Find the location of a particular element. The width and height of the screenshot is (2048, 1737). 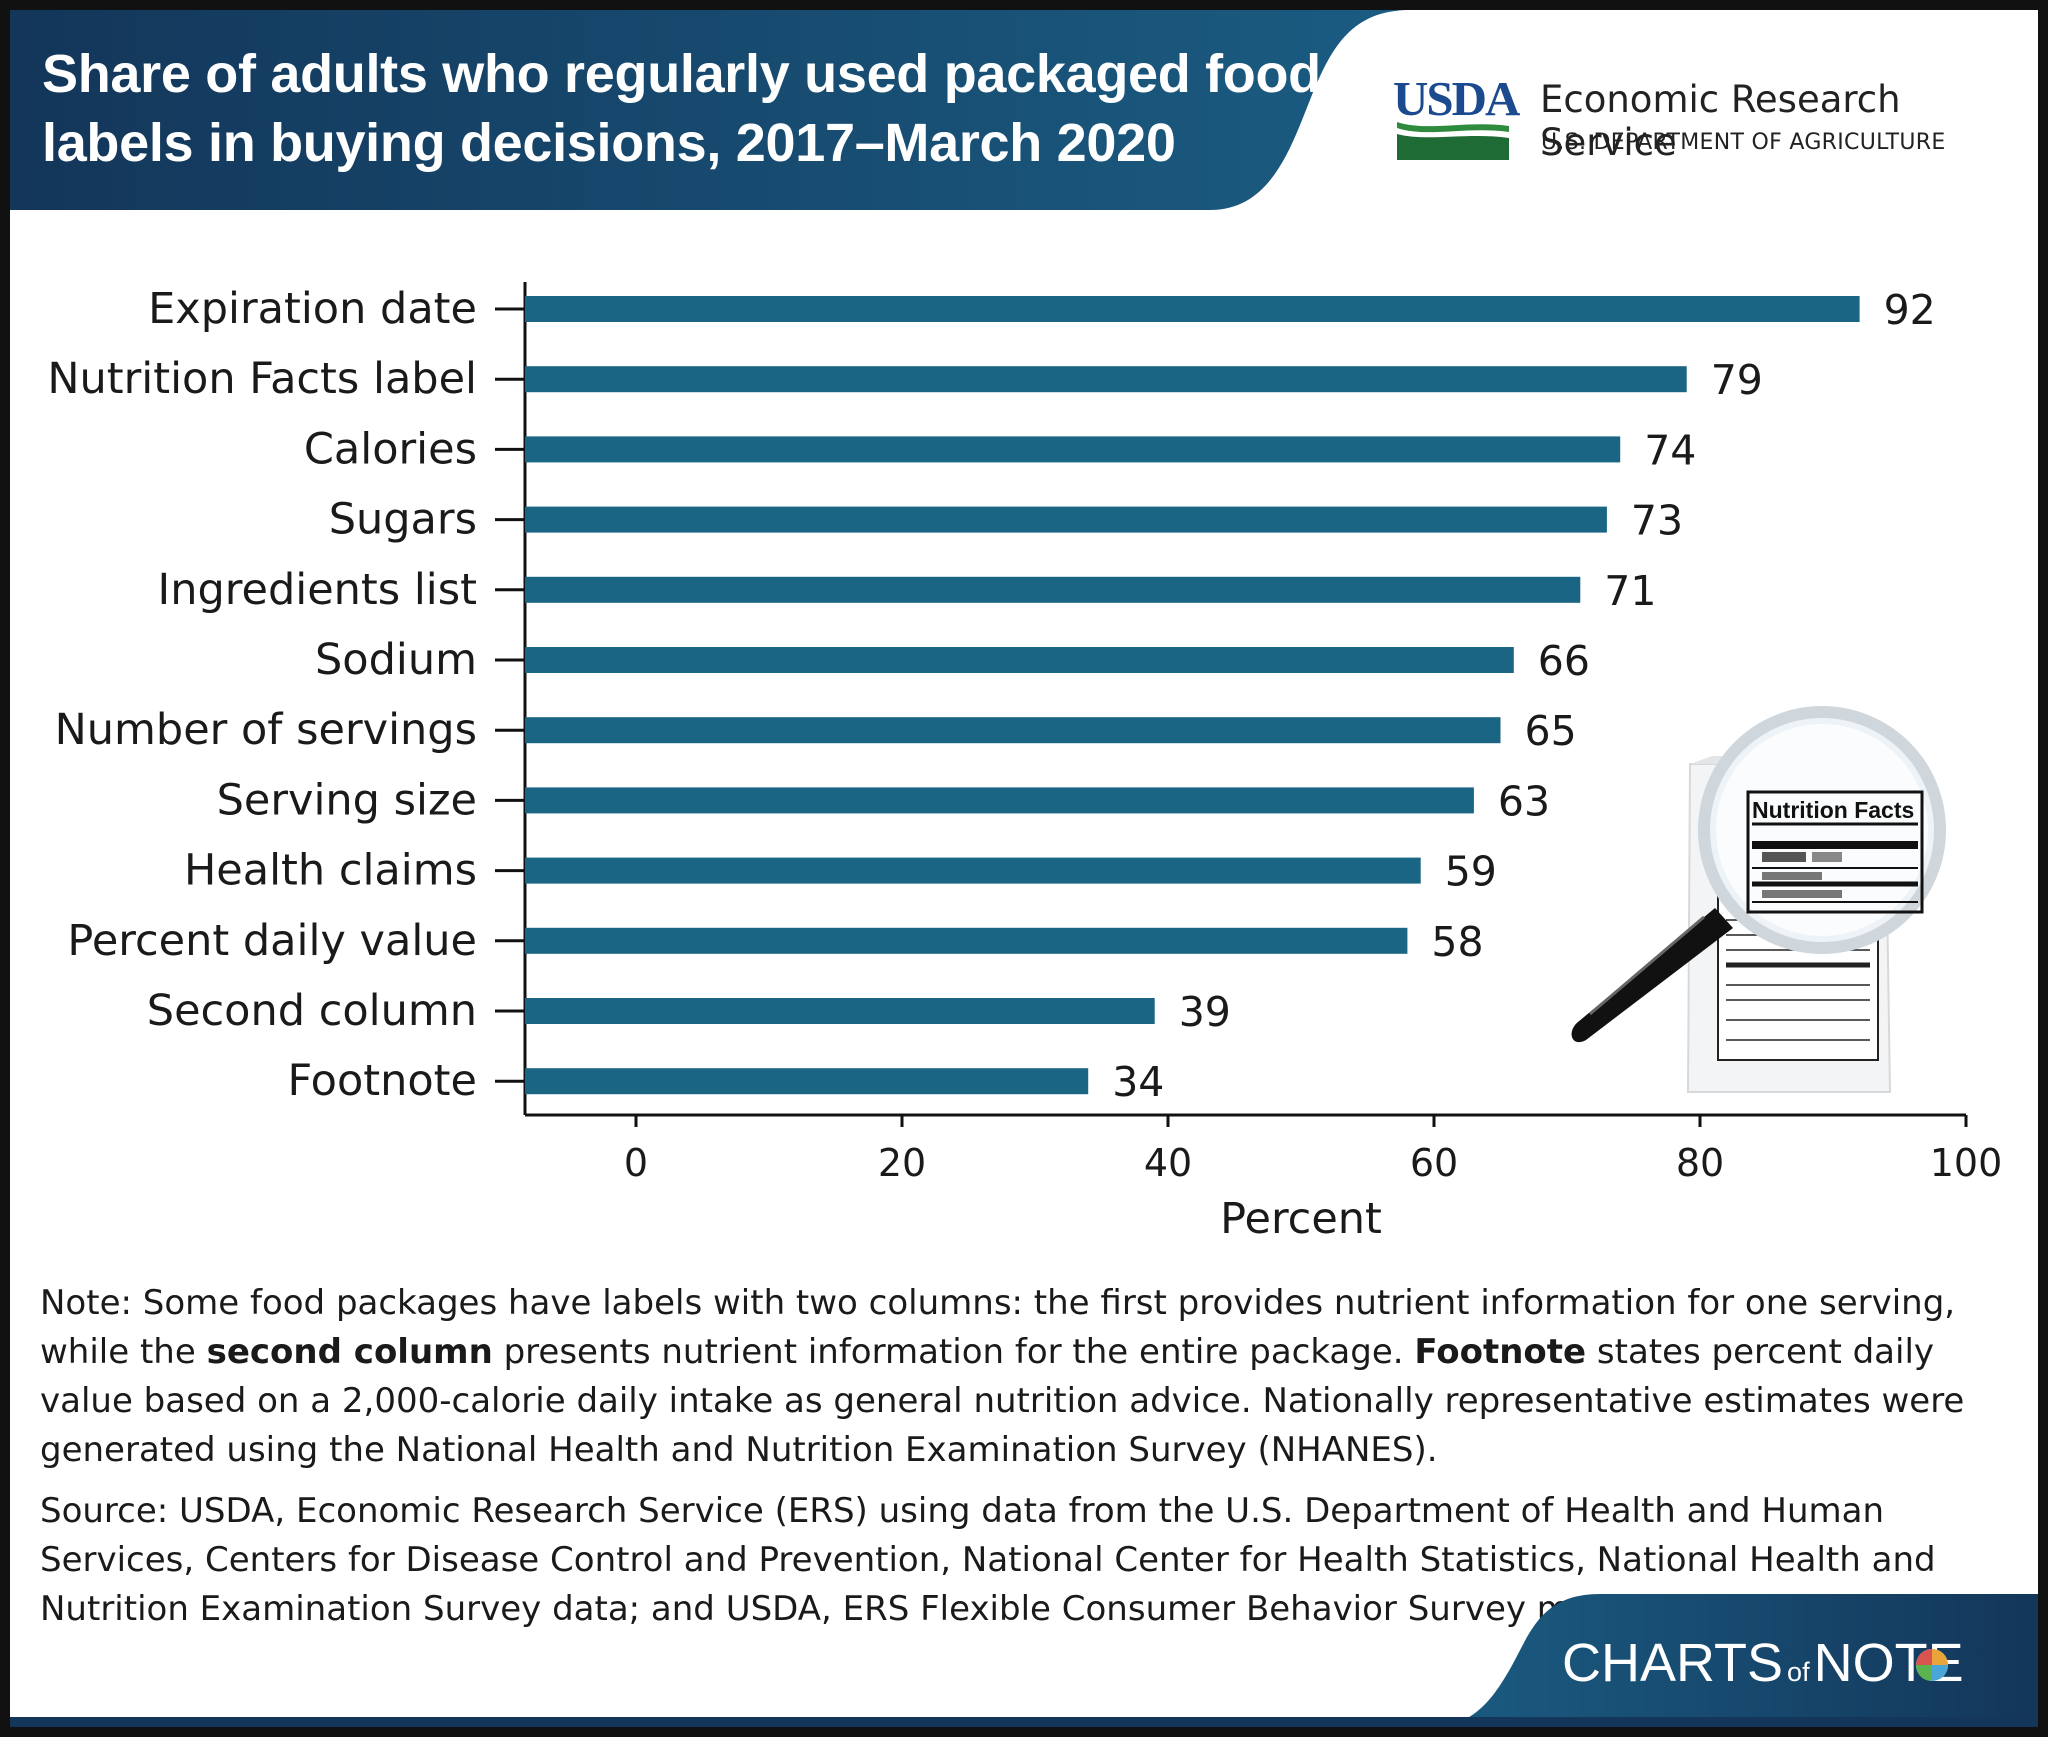

category-label: Footnote is located at coordinates (382, 1081).